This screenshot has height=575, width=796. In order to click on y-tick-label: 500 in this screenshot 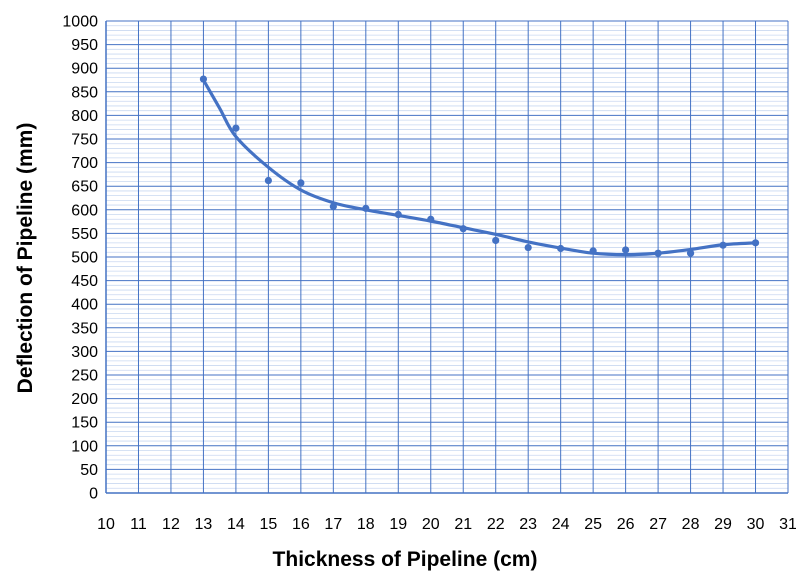, I will do `click(84, 258)`.